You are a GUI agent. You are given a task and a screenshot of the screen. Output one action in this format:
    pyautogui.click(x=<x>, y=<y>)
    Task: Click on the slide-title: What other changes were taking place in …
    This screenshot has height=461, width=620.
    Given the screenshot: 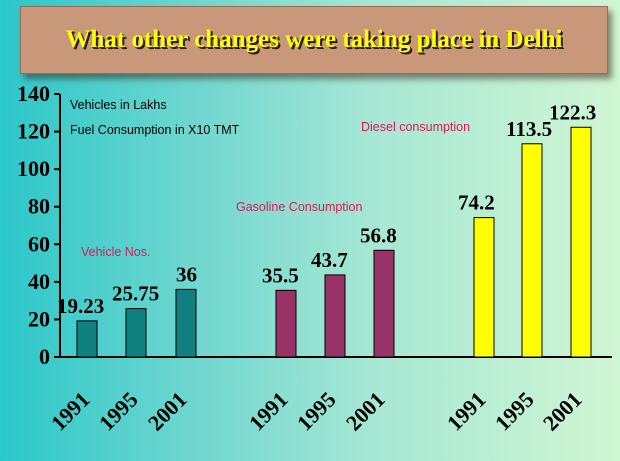 What is the action you would take?
    pyautogui.click(x=314, y=39)
    